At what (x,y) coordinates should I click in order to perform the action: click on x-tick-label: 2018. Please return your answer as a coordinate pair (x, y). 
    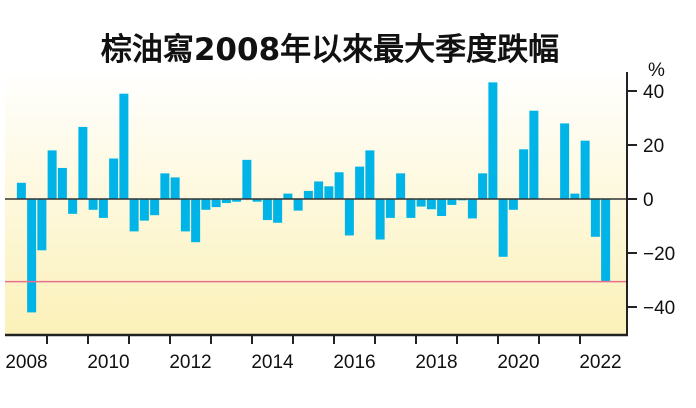
    Looking at the image, I should click on (436, 362).